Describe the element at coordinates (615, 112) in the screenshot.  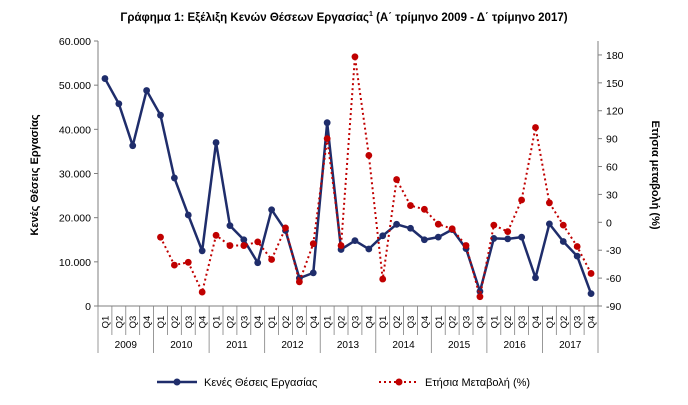
I see `right-tick-label: 120` at that location.